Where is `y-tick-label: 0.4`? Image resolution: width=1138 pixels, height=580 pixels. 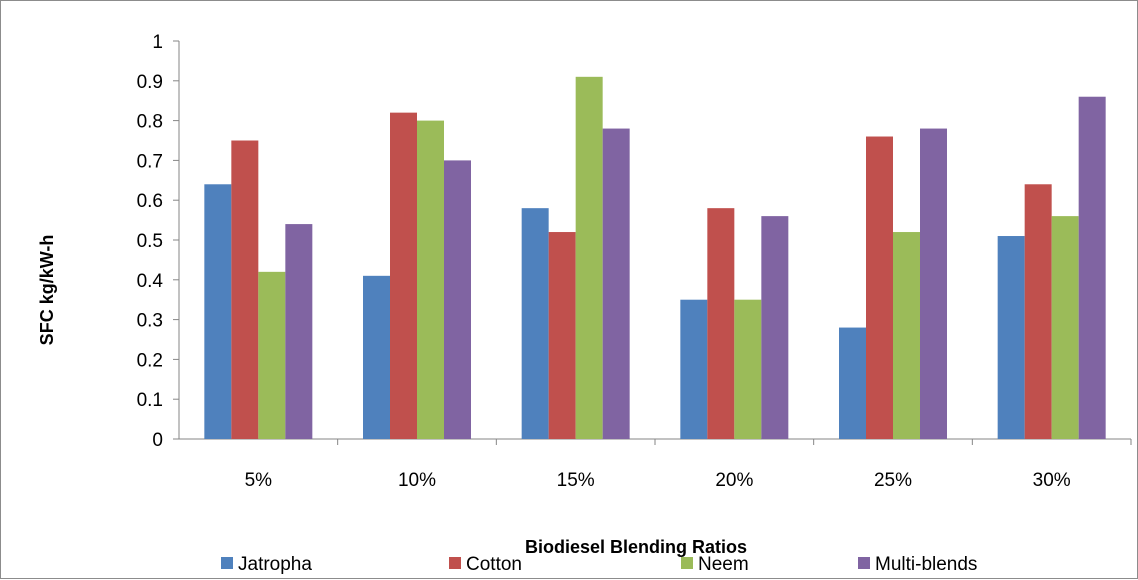
y-tick-label: 0.4 is located at coordinates (150, 281).